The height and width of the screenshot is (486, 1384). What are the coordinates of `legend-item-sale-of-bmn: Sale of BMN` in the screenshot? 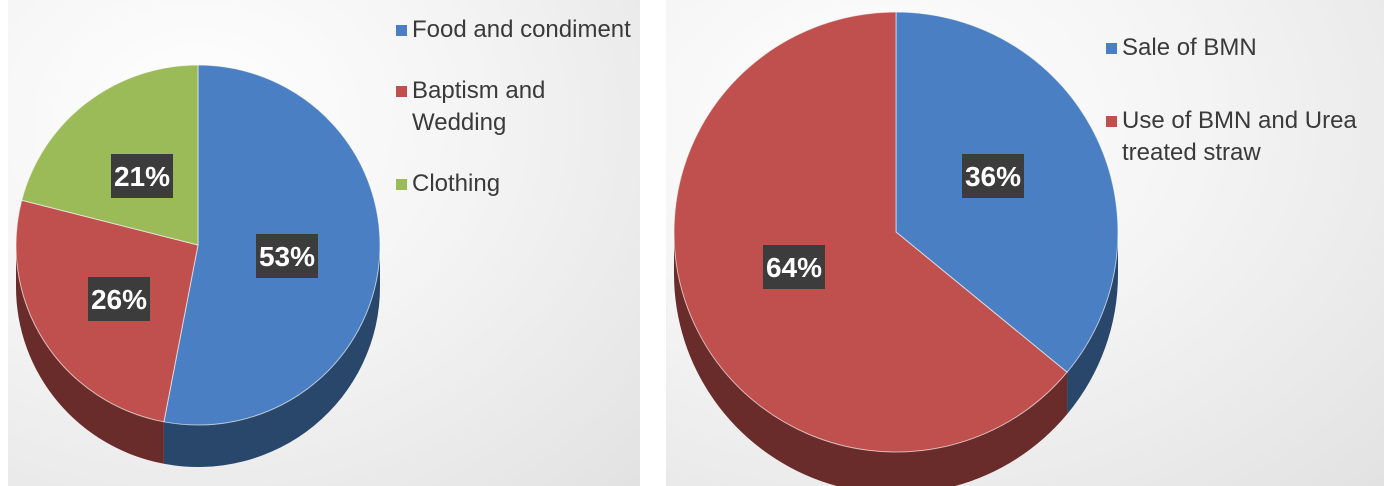 It's located at (1245, 48).